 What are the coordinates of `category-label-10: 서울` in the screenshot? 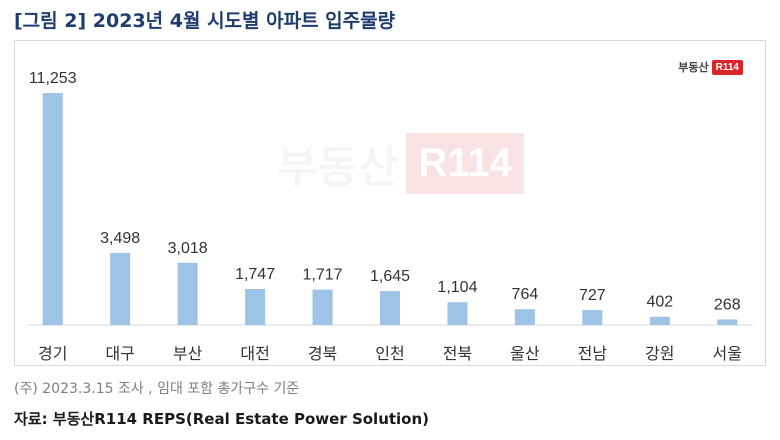 It's located at (727, 353).